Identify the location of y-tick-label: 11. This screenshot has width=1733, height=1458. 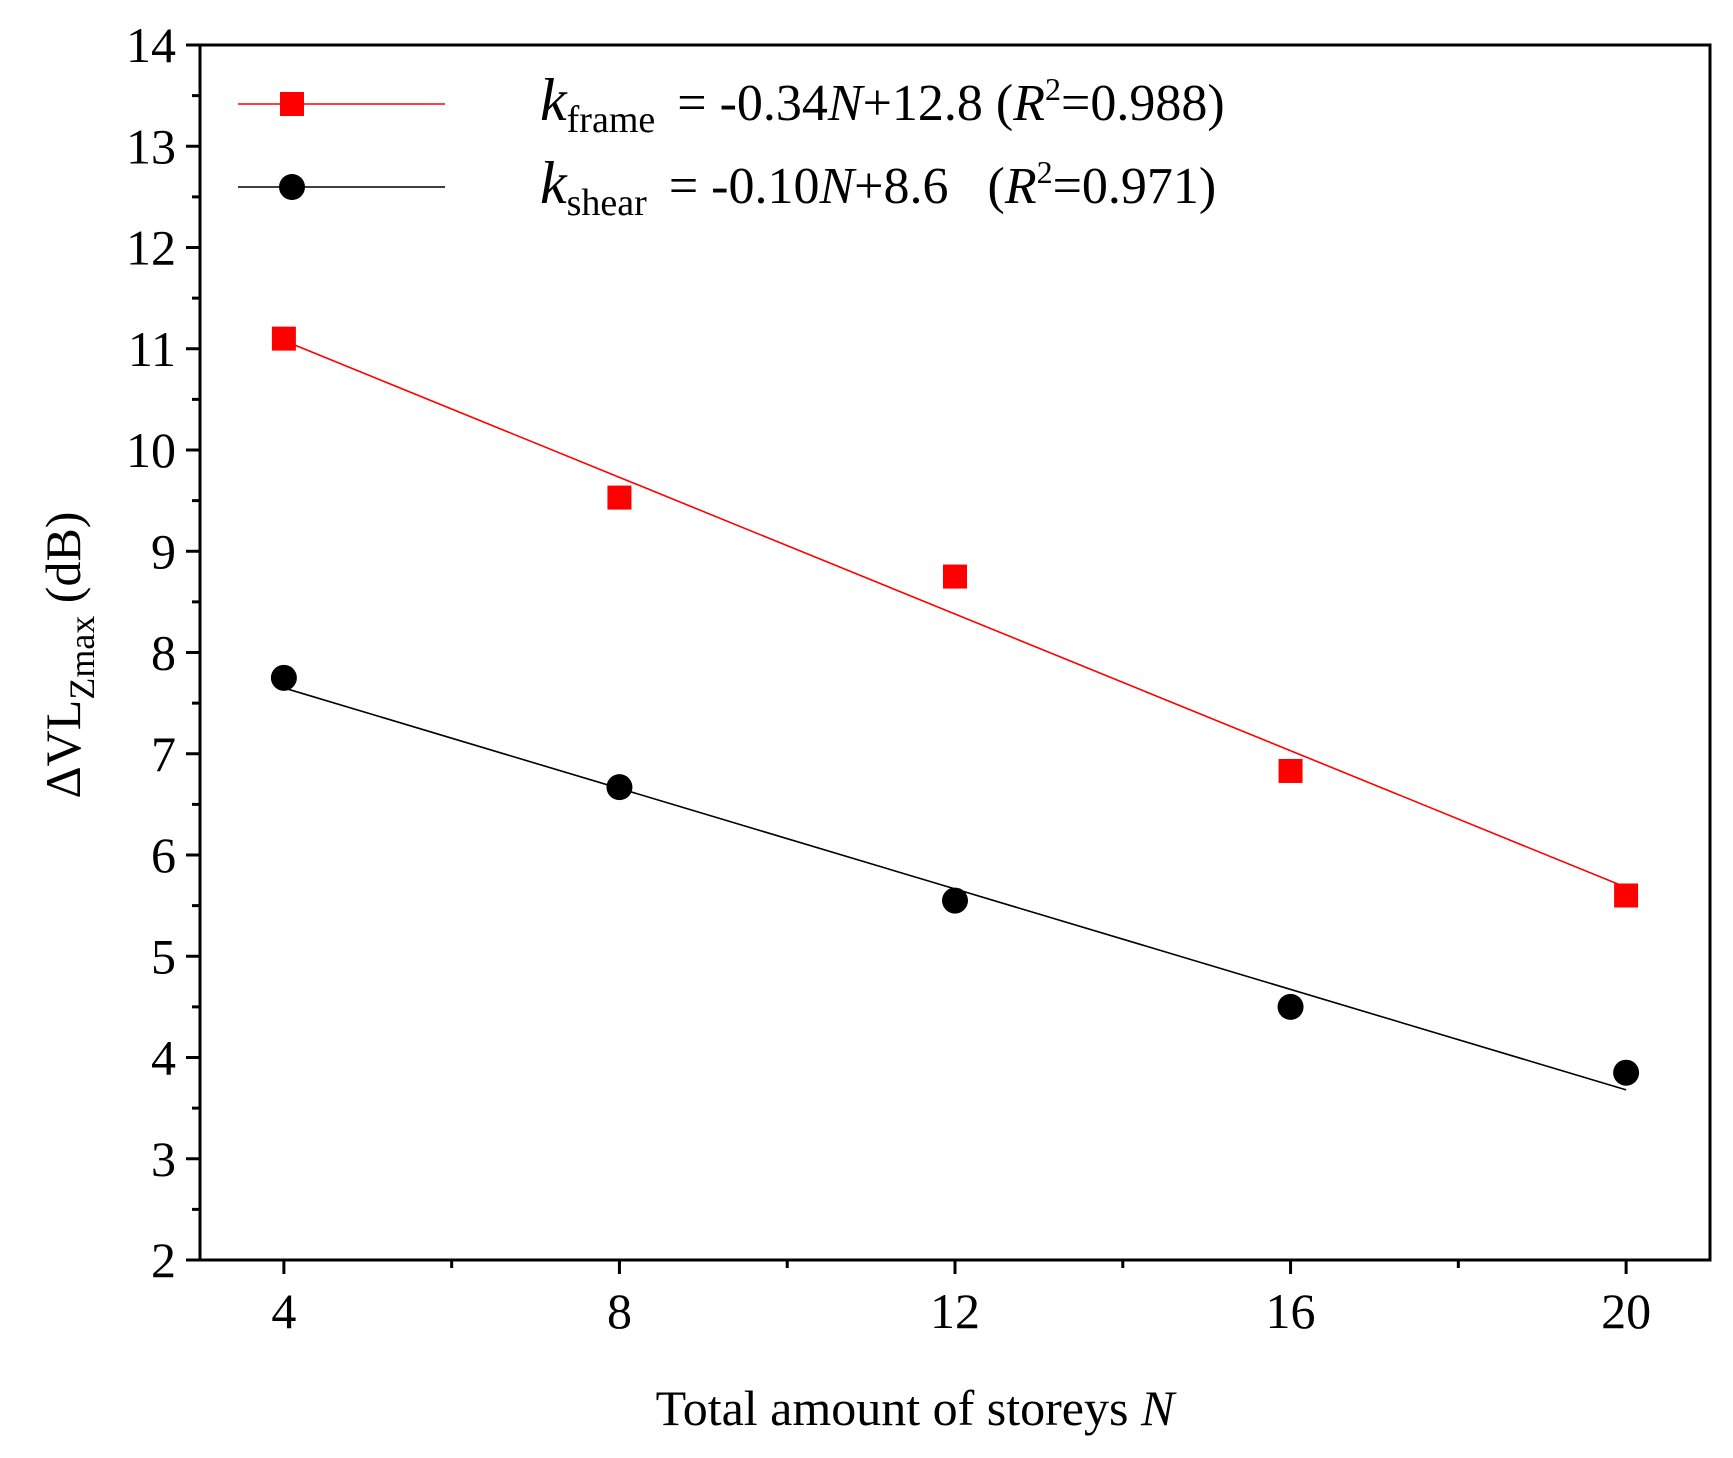
(152, 349).